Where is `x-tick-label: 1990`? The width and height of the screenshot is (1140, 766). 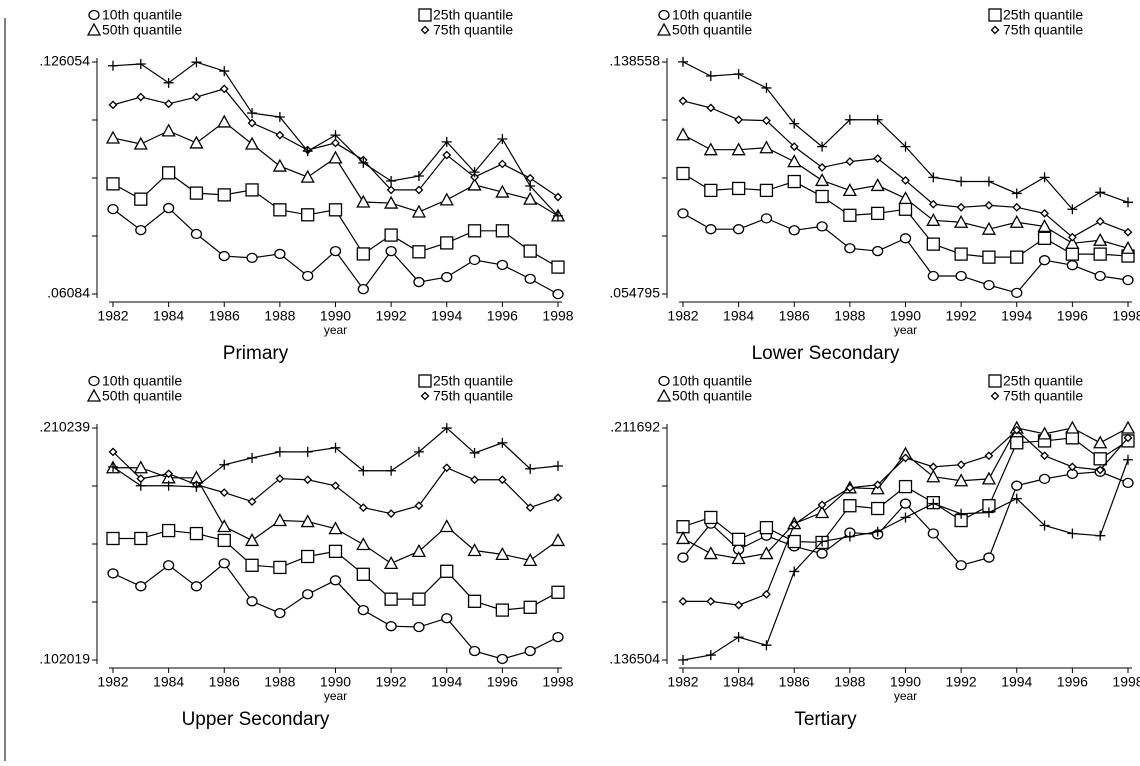 x-tick-label: 1990 is located at coordinates (905, 316).